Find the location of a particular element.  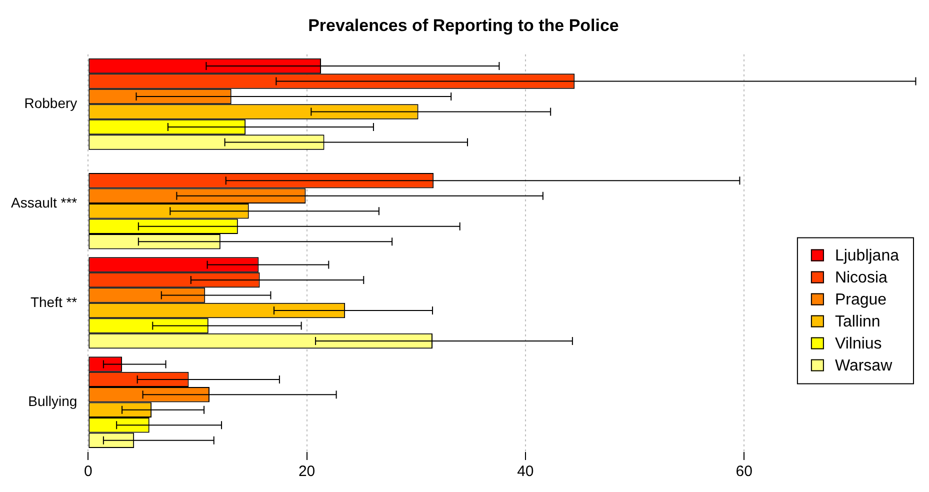

legend-label: Ljubljana is located at coordinates (867, 256).